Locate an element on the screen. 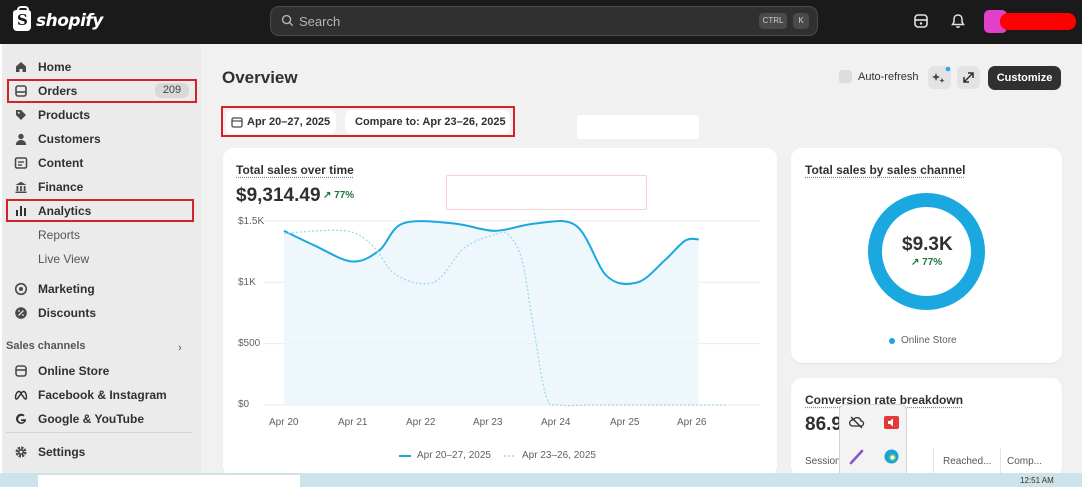 The width and height of the screenshot is (1082, 487). date-filter-highlight-box is located at coordinates (368, 121).